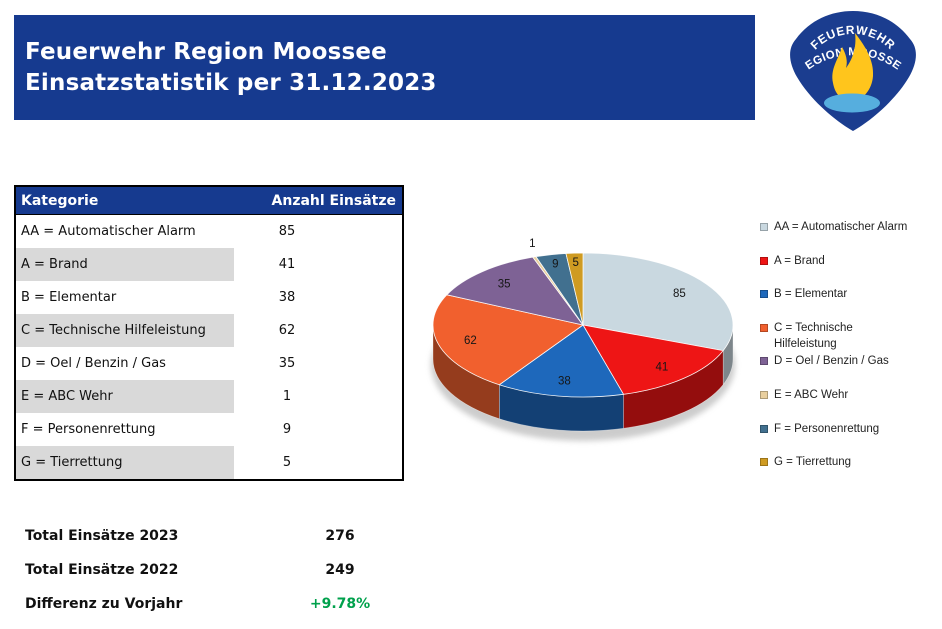 The width and height of the screenshot is (942, 629). Describe the element at coordinates (206, 51) in the screenshot. I see `page-title-line1: Feuerwehr Region Moossee` at that location.